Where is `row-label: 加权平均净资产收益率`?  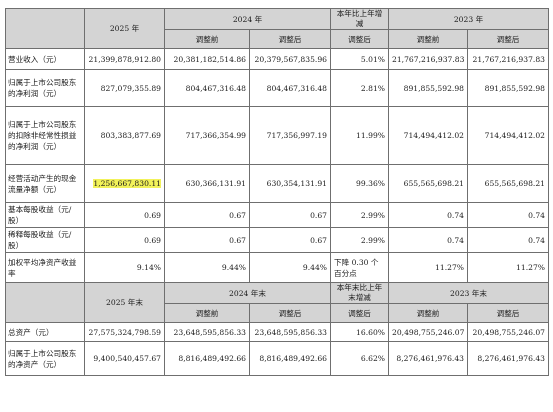
row-label: 加权平均净资产收益率 is located at coordinates (45, 267).